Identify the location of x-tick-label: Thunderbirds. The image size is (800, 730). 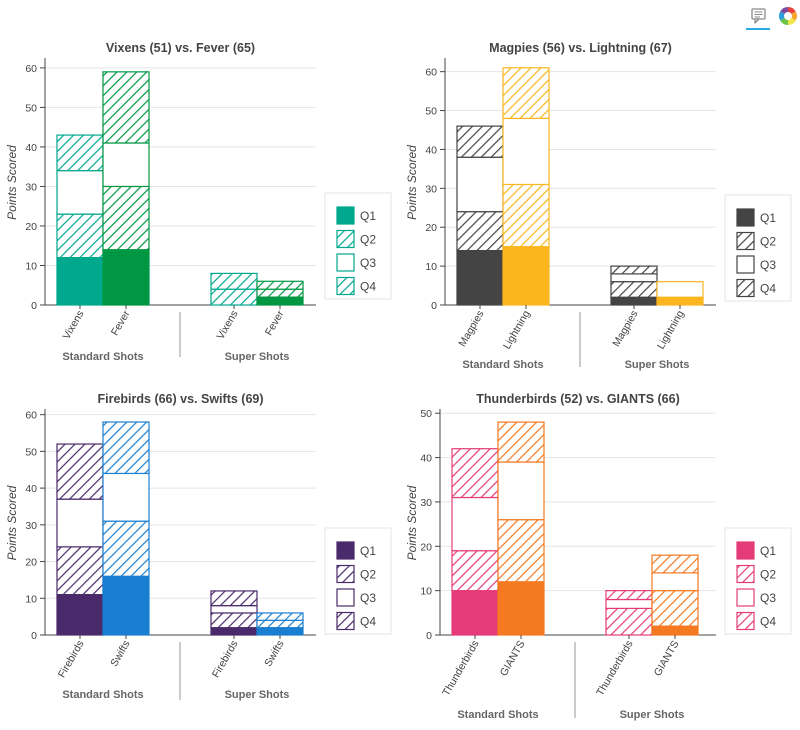
(614, 669).